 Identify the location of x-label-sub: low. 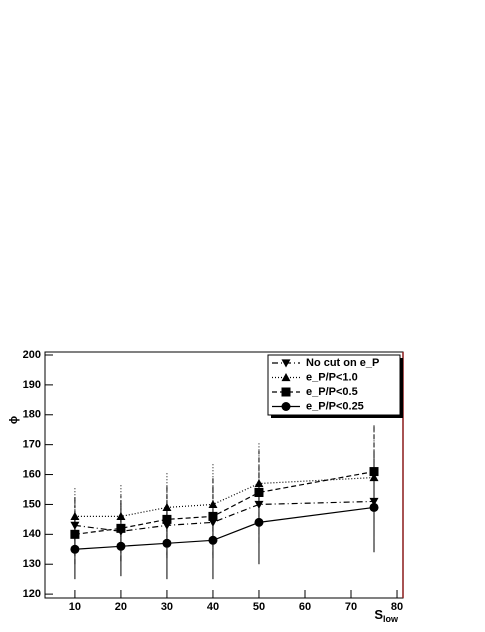
(391, 619).